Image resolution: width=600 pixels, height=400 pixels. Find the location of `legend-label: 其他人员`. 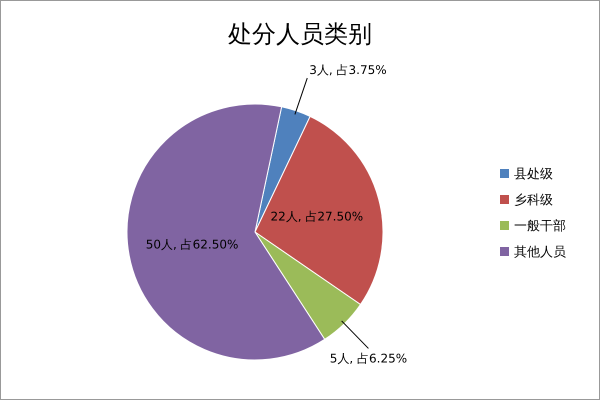

legend-label: 其他人员 is located at coordinates (540, 252).